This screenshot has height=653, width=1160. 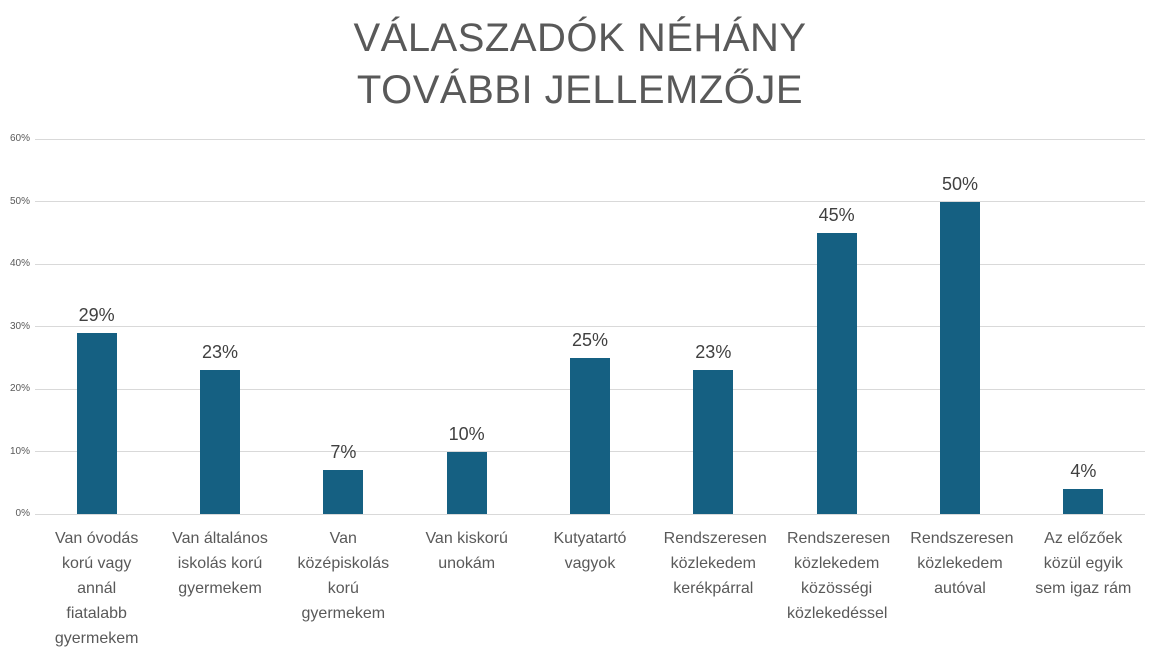 What do you see at coordinates (19, 263) in the screenshot?
I see `y-tick-label: 40%` at bounding box center [19, 263].